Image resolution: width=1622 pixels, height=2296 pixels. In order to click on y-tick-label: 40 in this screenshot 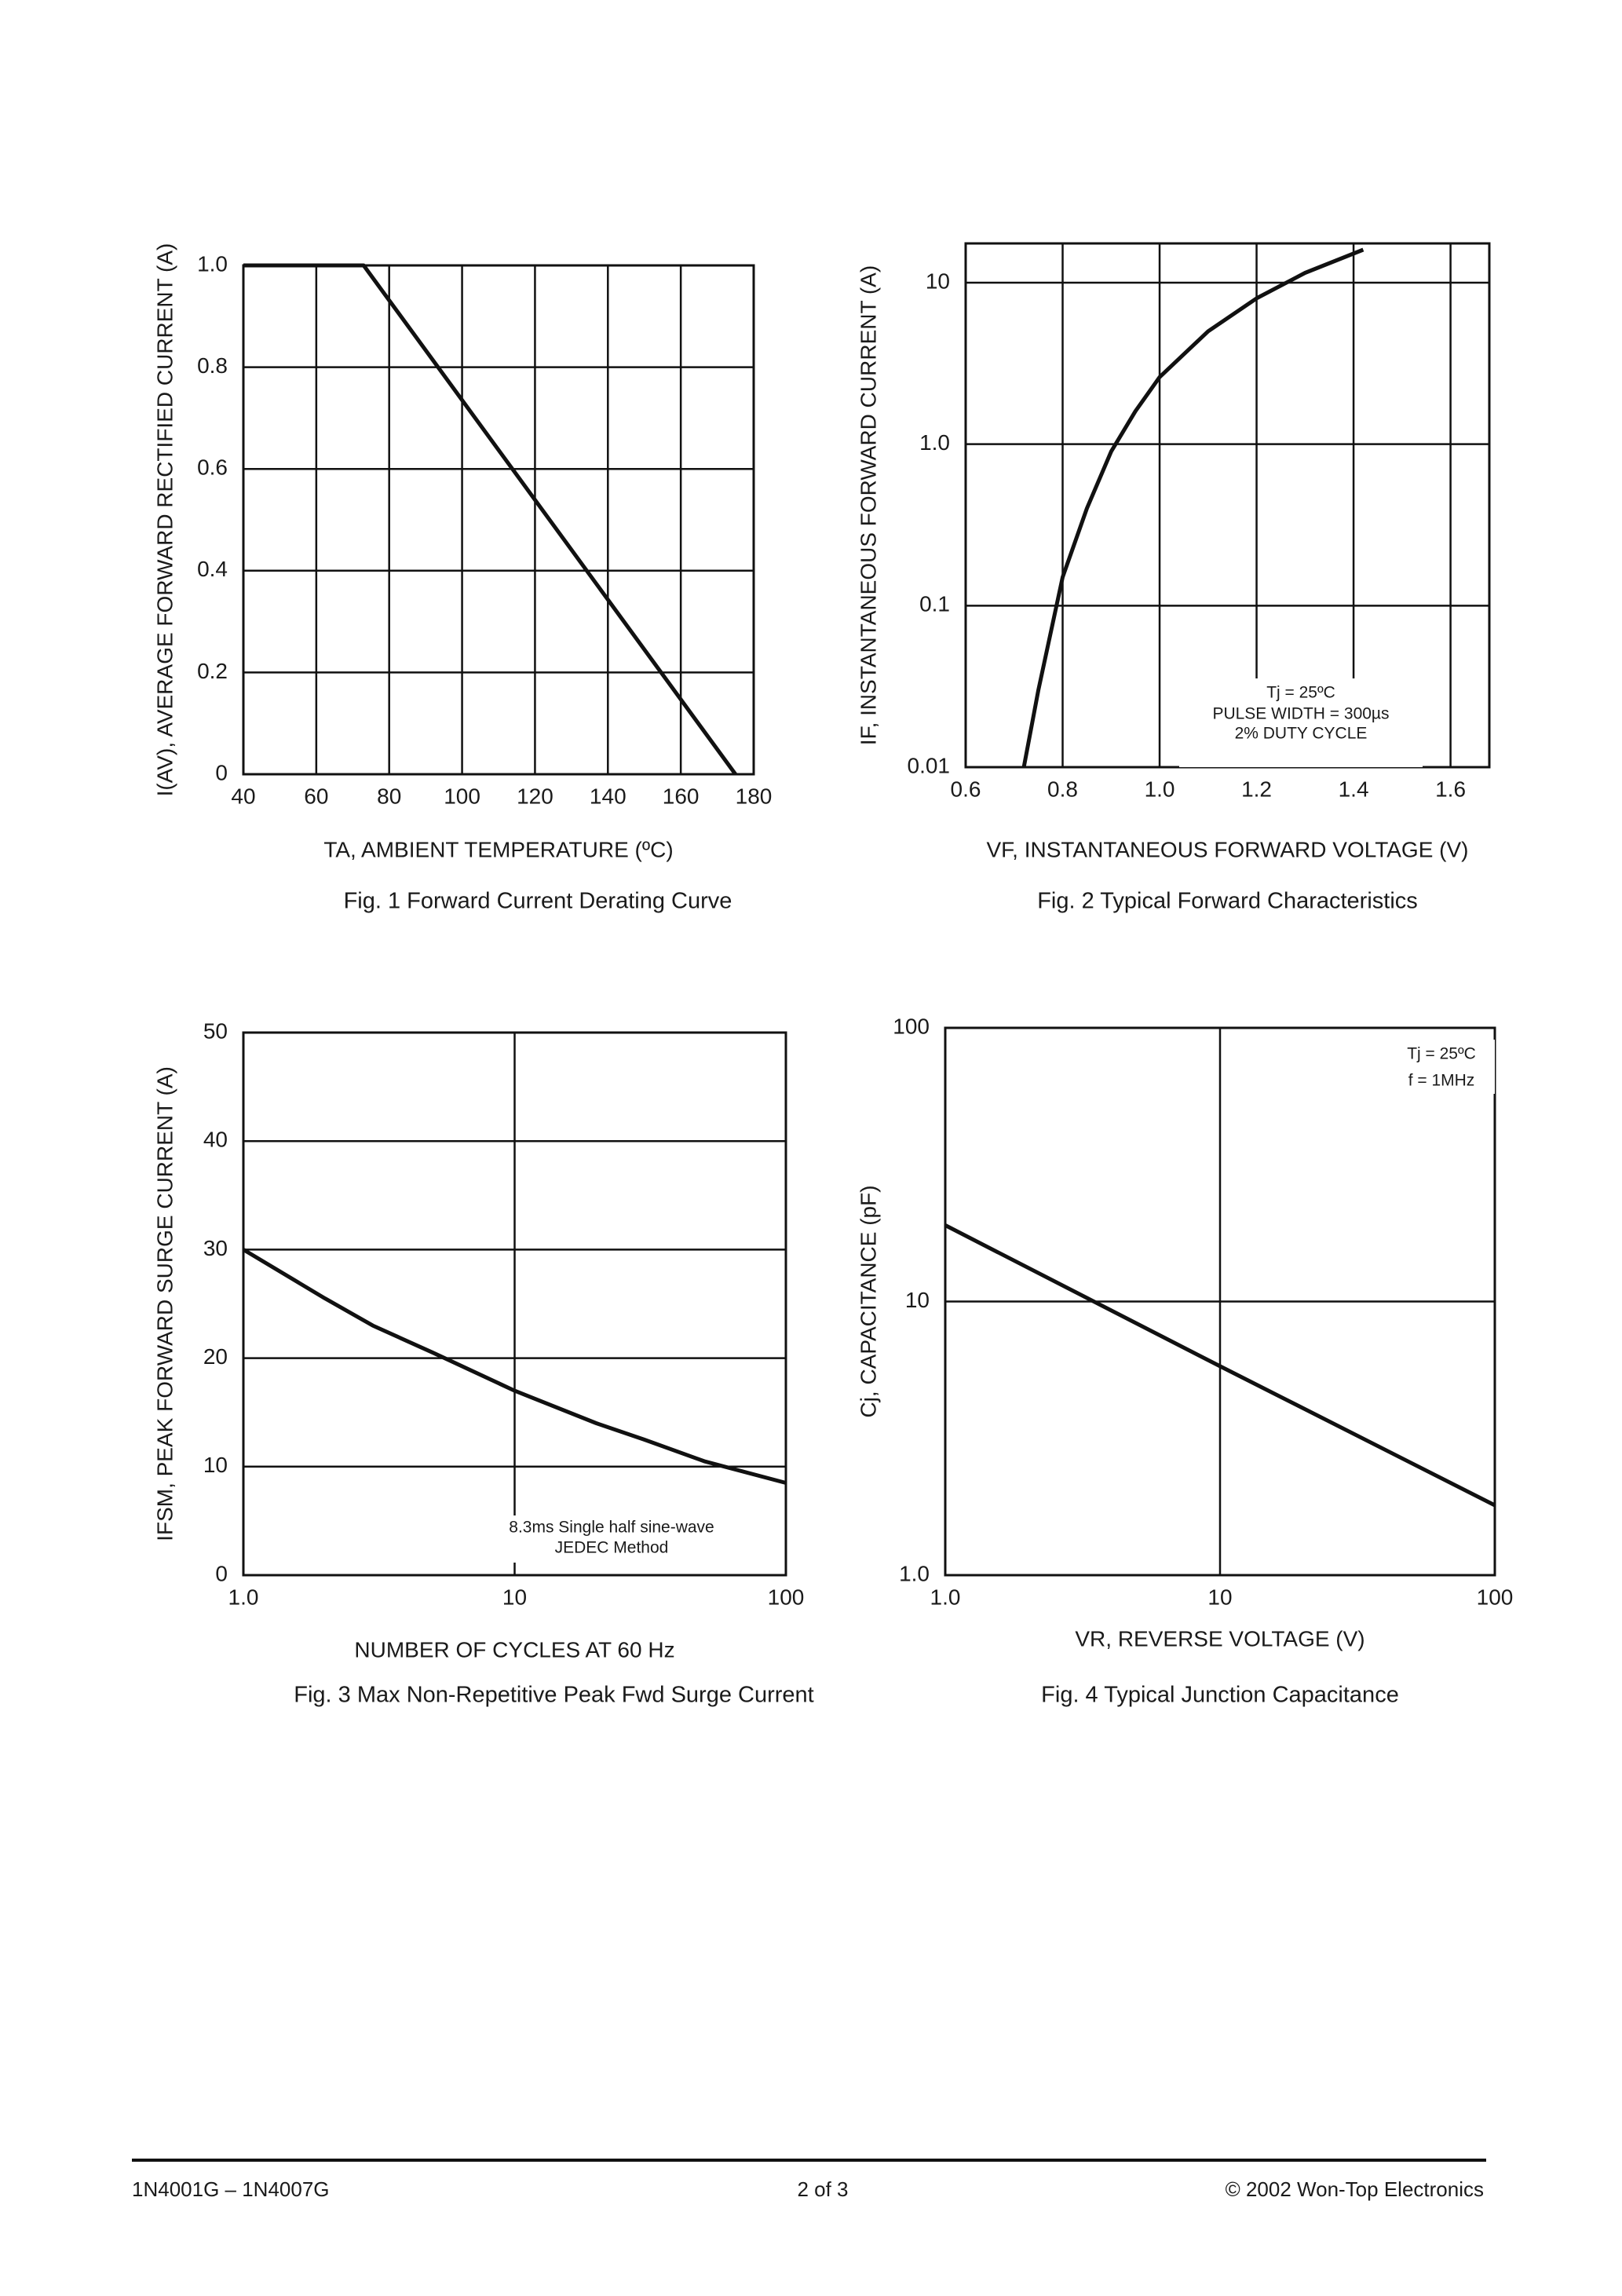, I will do `click(215, 1140)`.